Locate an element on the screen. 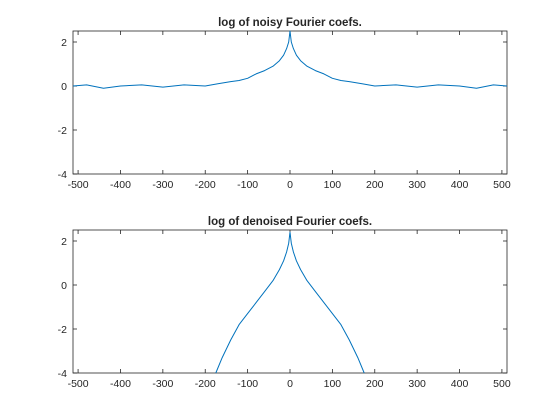 The image size is (560, 420). chart-title: log of denoised Fourier coefs. is located at coordinates (290, 222).